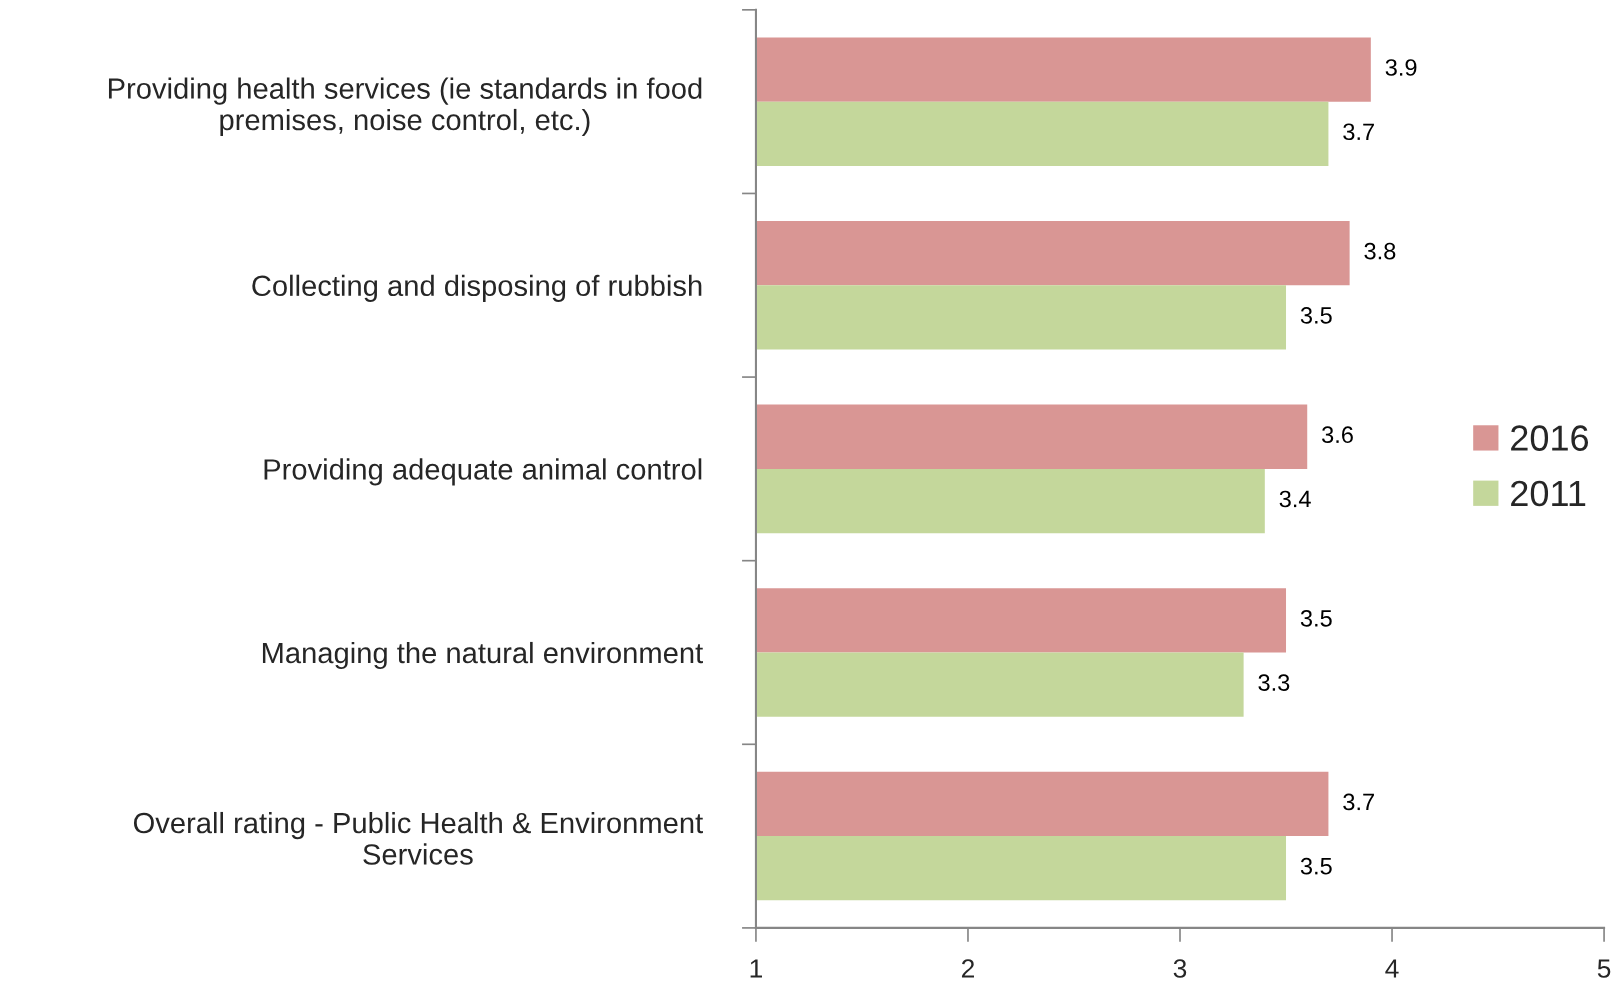 Image resolution: width=1617 pixels, height=984 pixels. Describe the element at coordinates (1295, 499) in the screenshot. I see `data-label: 3.4` at that location.